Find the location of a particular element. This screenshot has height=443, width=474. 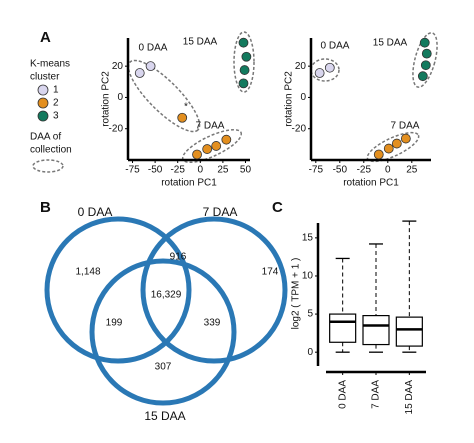

x-tick-label: 7 DAA is located at coordinates (376, 394).